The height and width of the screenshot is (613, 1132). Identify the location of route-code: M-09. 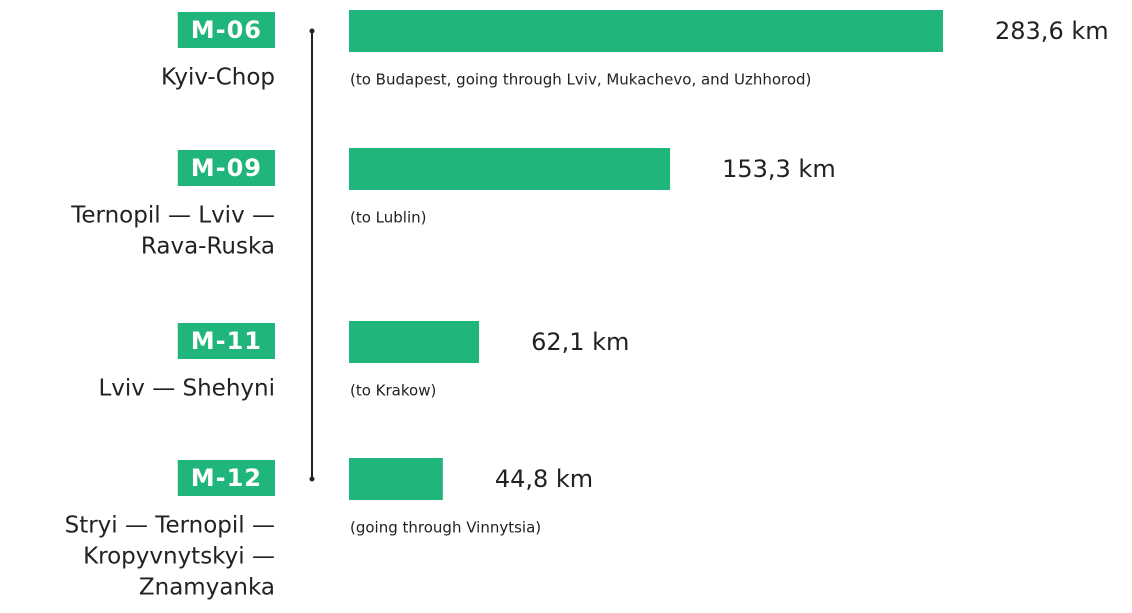
(226, 168).